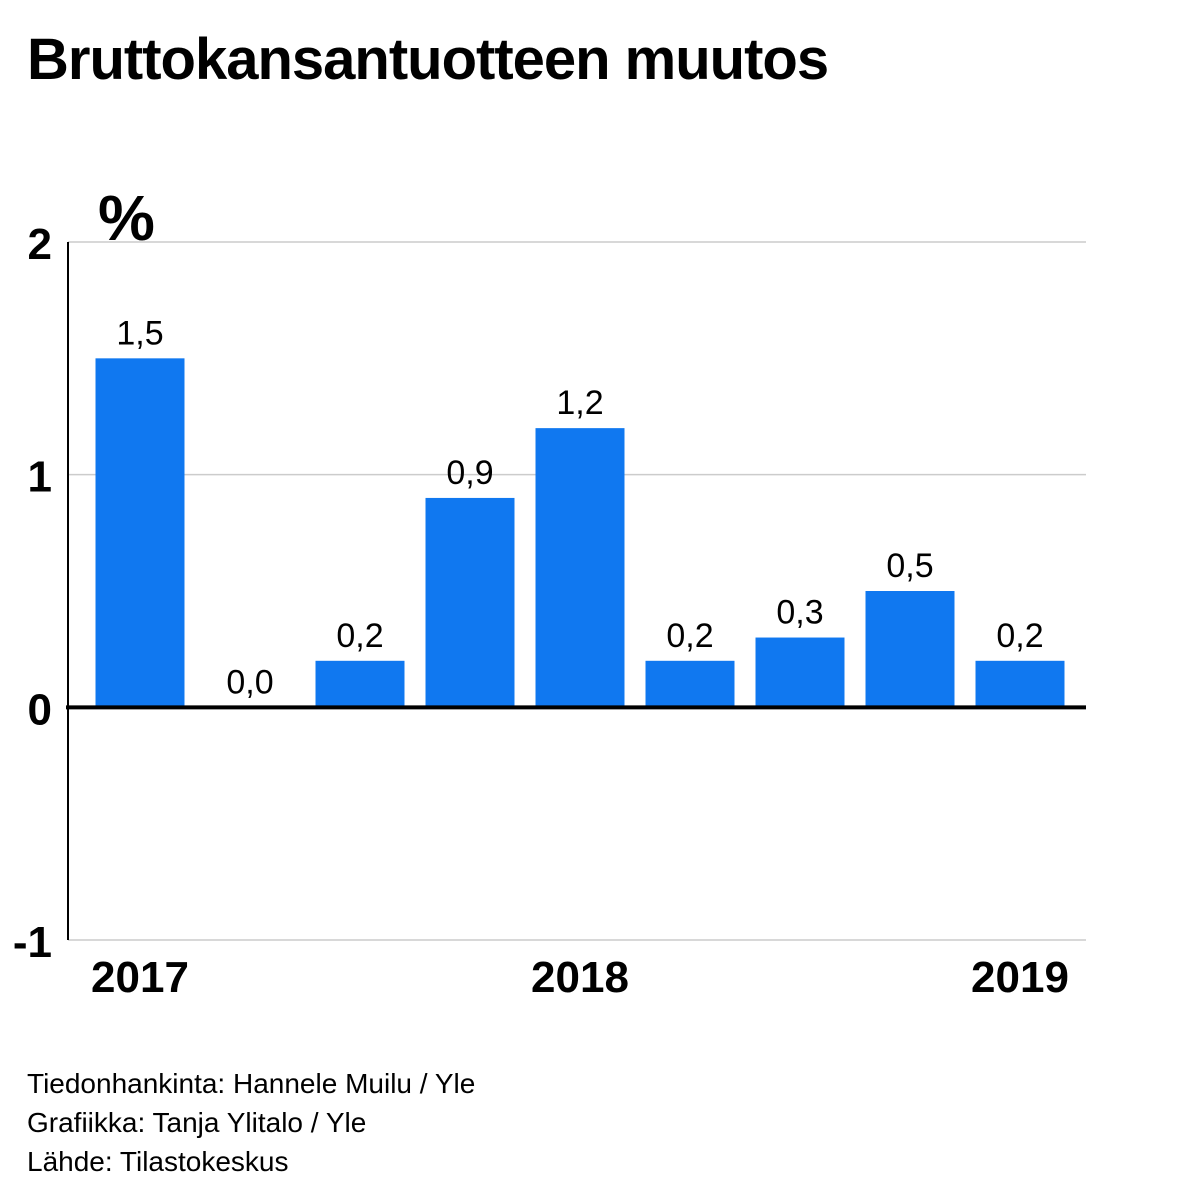 The image size is (1199, 1198). Describe the element at coordinates (428, 59) in the screenshot. I see `chart-title: Bruttokansantuotteen muutos` at that location.